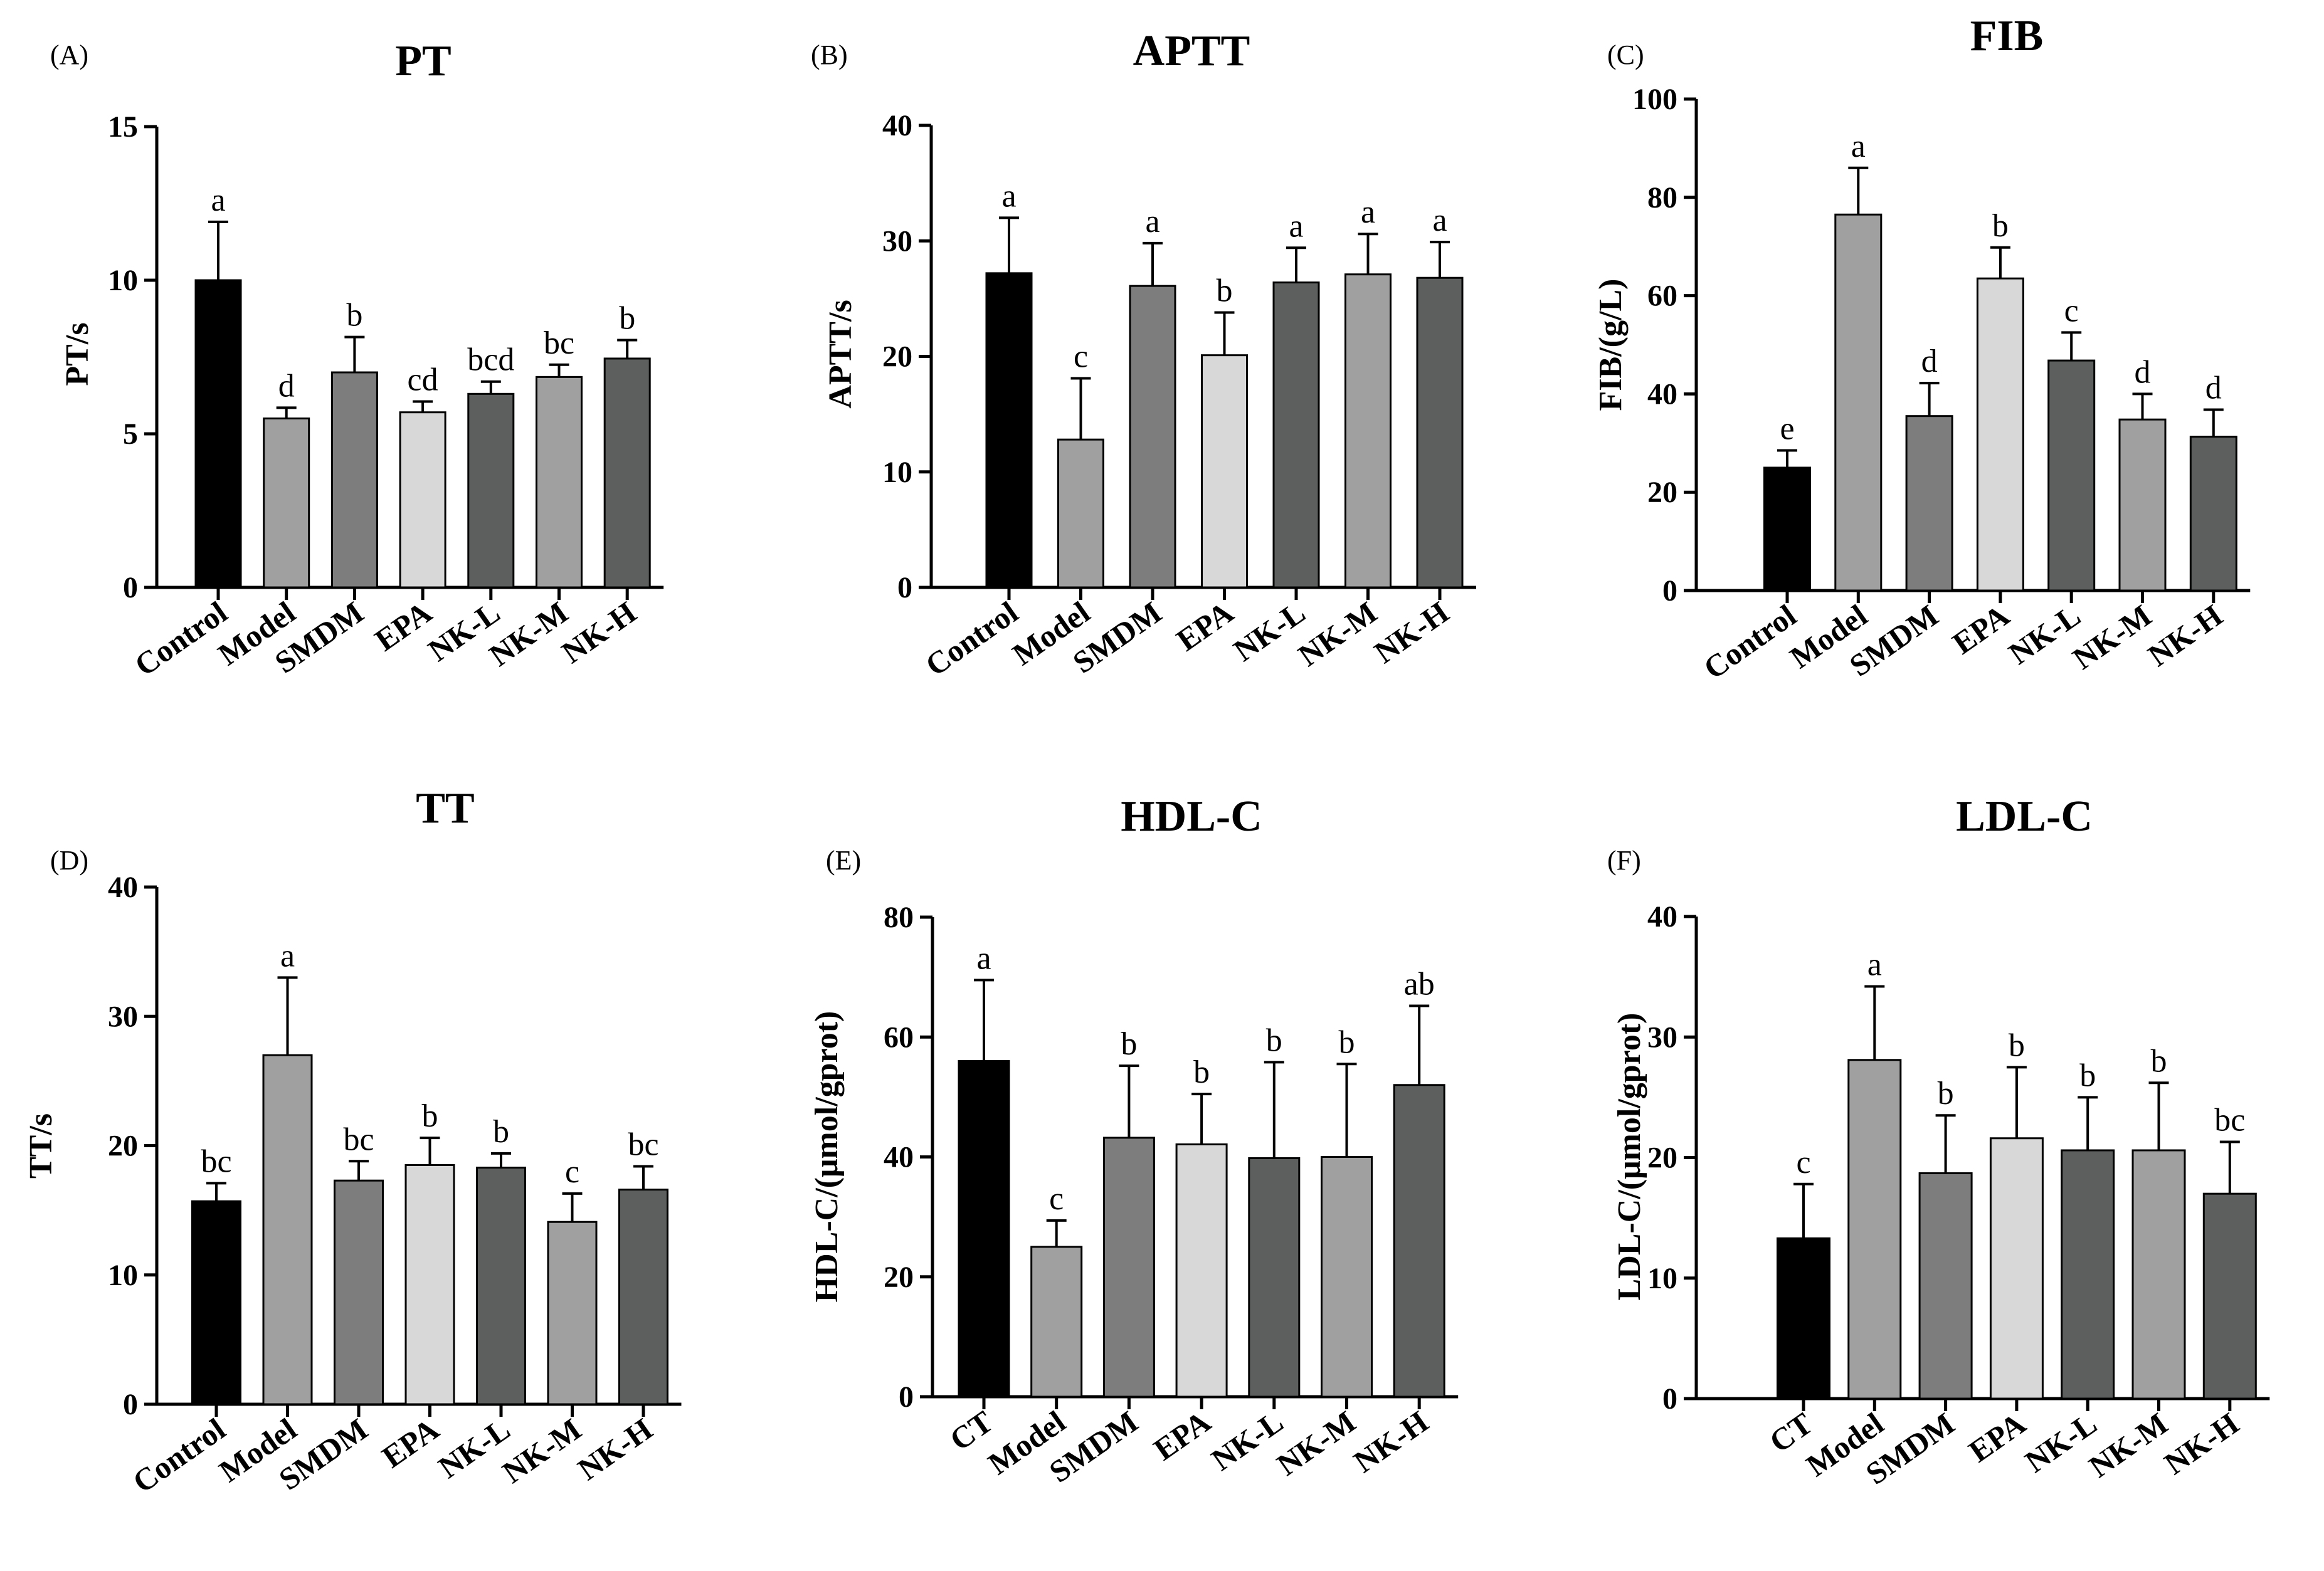 The image size is (2324, 1571). What do you see at coordinates (840, 354) in the screenshot?
I see `y-axis-label: APTT/s` at bounding box center [840, 354].